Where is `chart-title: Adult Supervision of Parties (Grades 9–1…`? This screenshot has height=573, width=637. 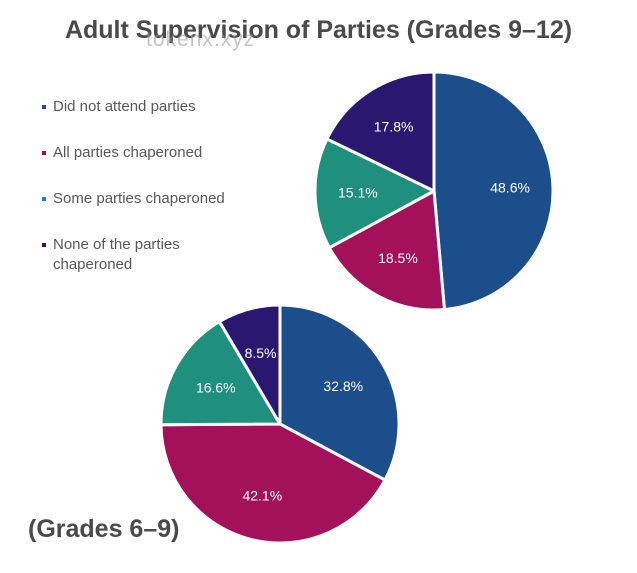
chart-title: Adult Supervision of Parties (Grades 9–1… is located at coordinates (318, 30).